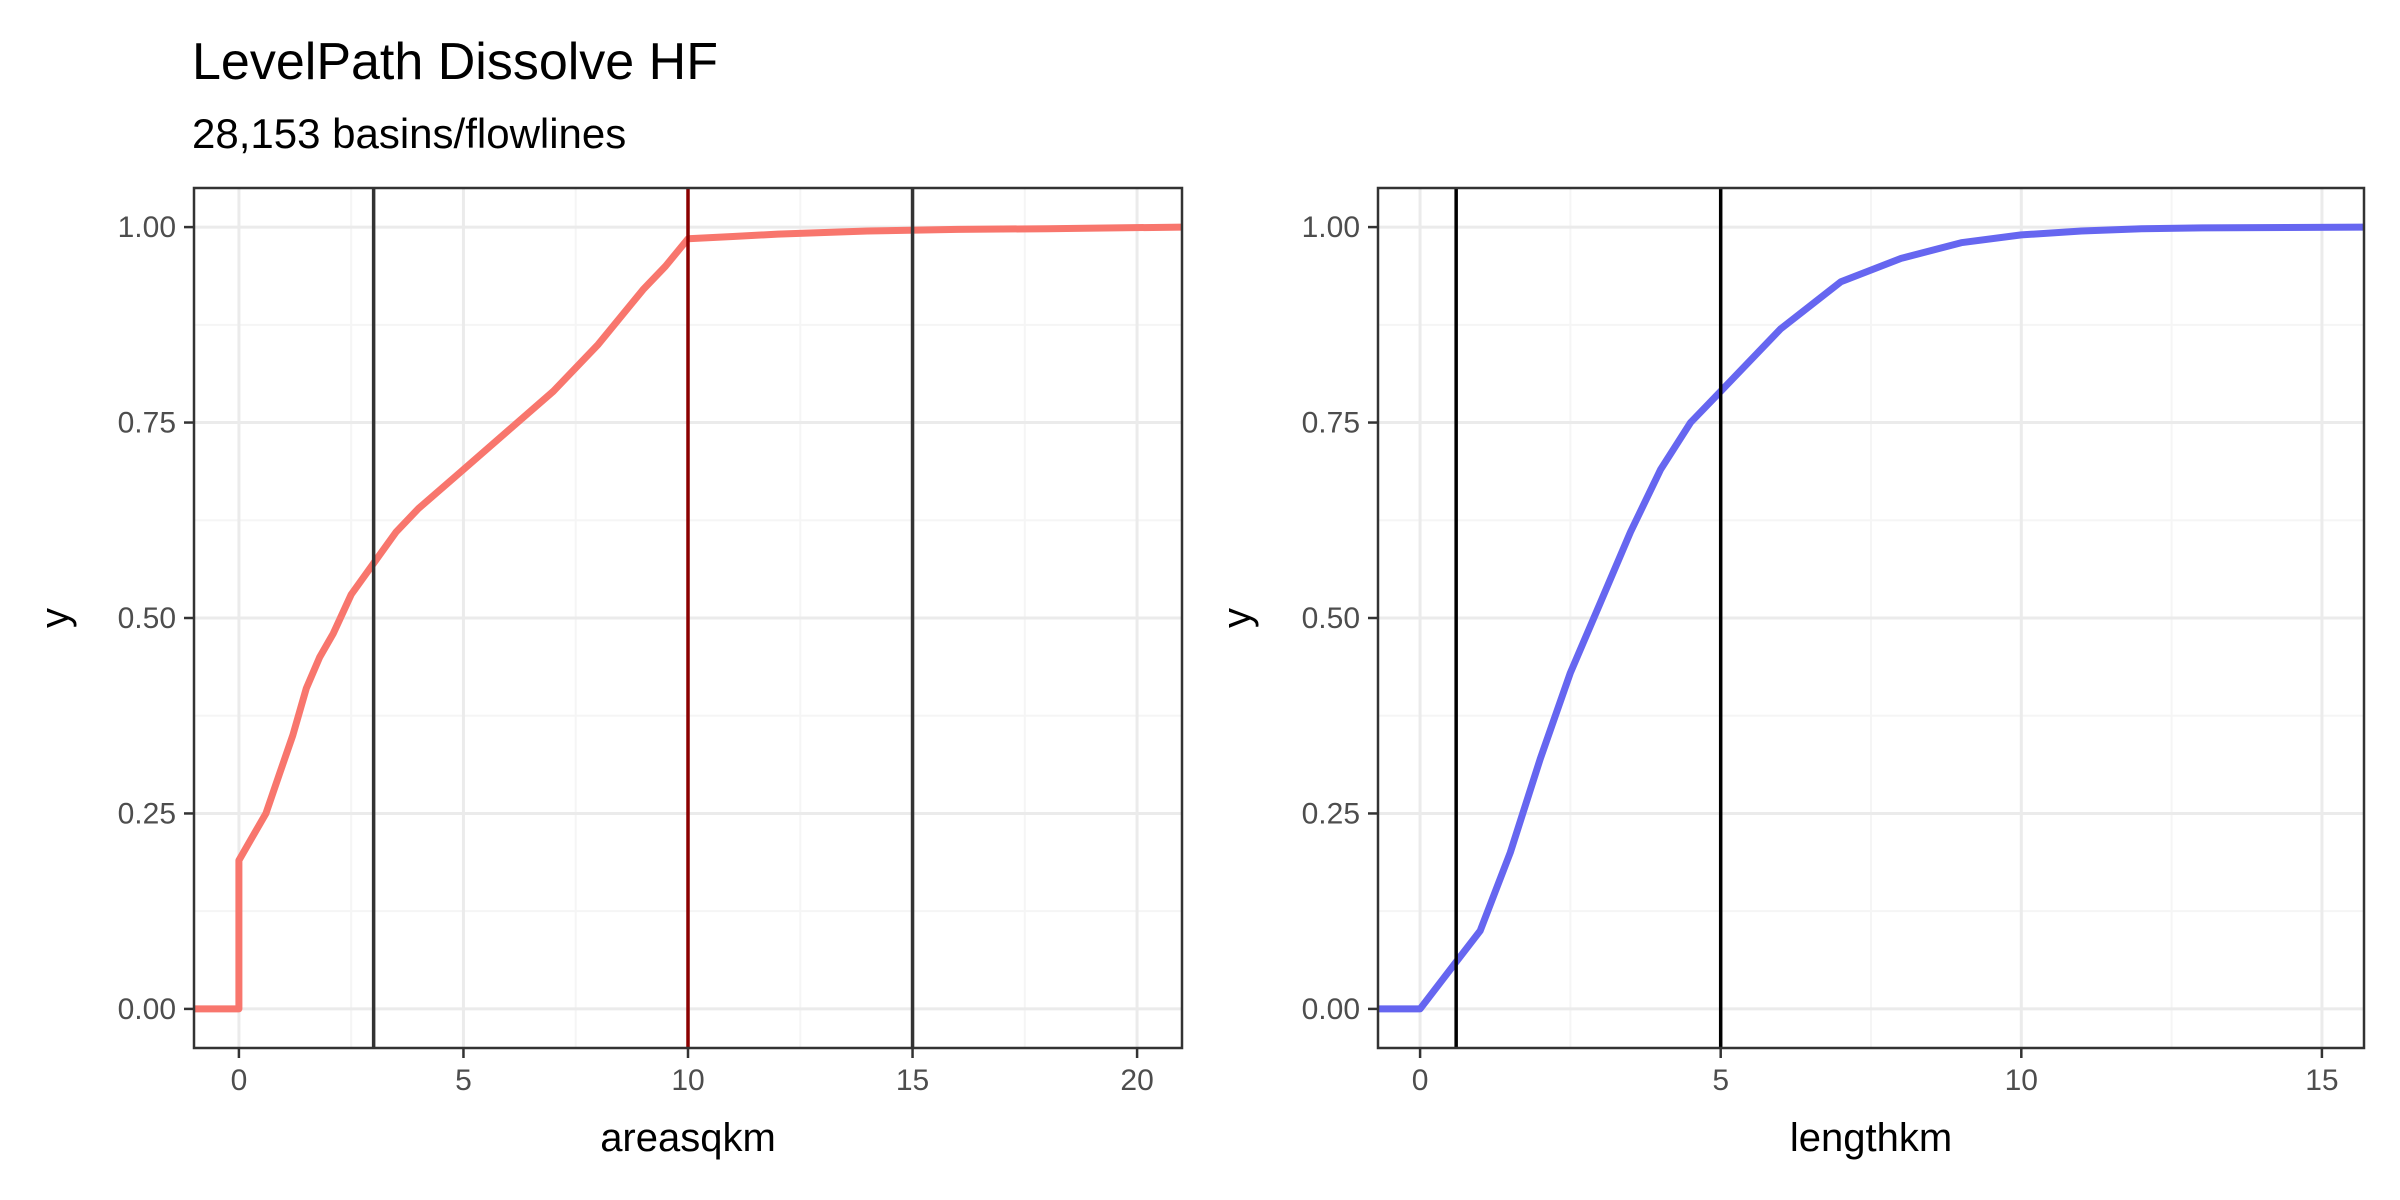  I want to click on x-axis-title: lengthkm, so click(1871, 1138).